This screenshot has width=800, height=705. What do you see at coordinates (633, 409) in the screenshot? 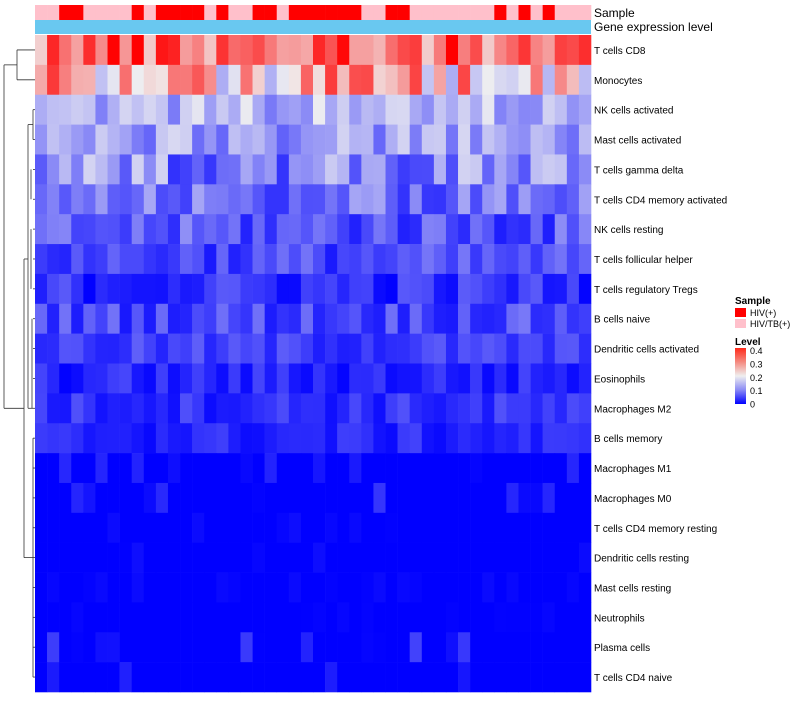
I see `row-label: Macrophages M2` at bounding box center [633, 409].